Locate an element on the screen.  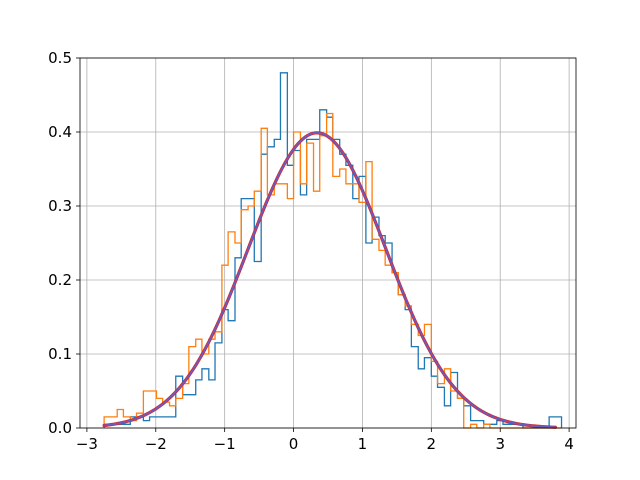
y-tick-label: 0.4 is located at coordinates (60, 132).